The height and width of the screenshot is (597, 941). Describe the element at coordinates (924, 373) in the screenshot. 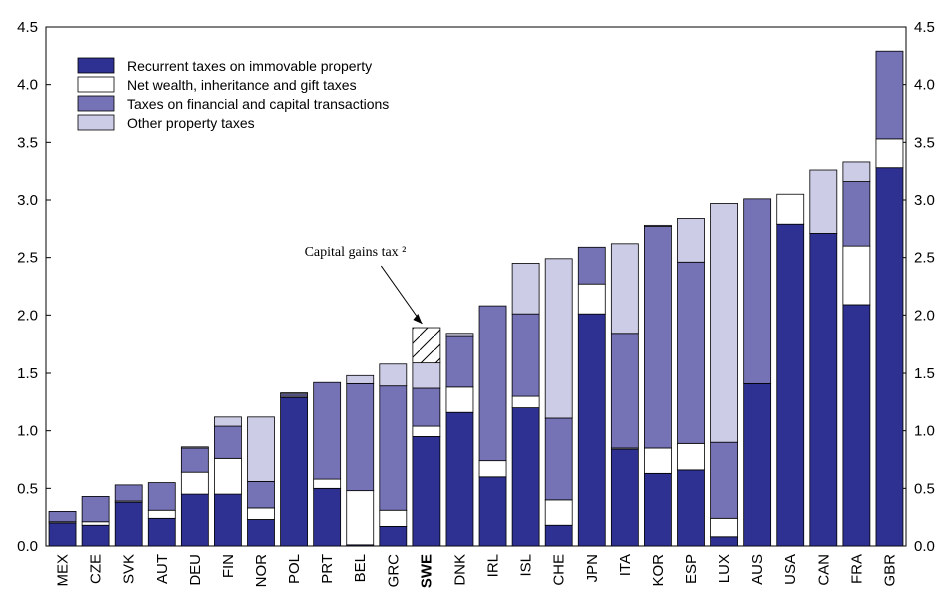

I see `y2-tick-label: 1.5` at that location.